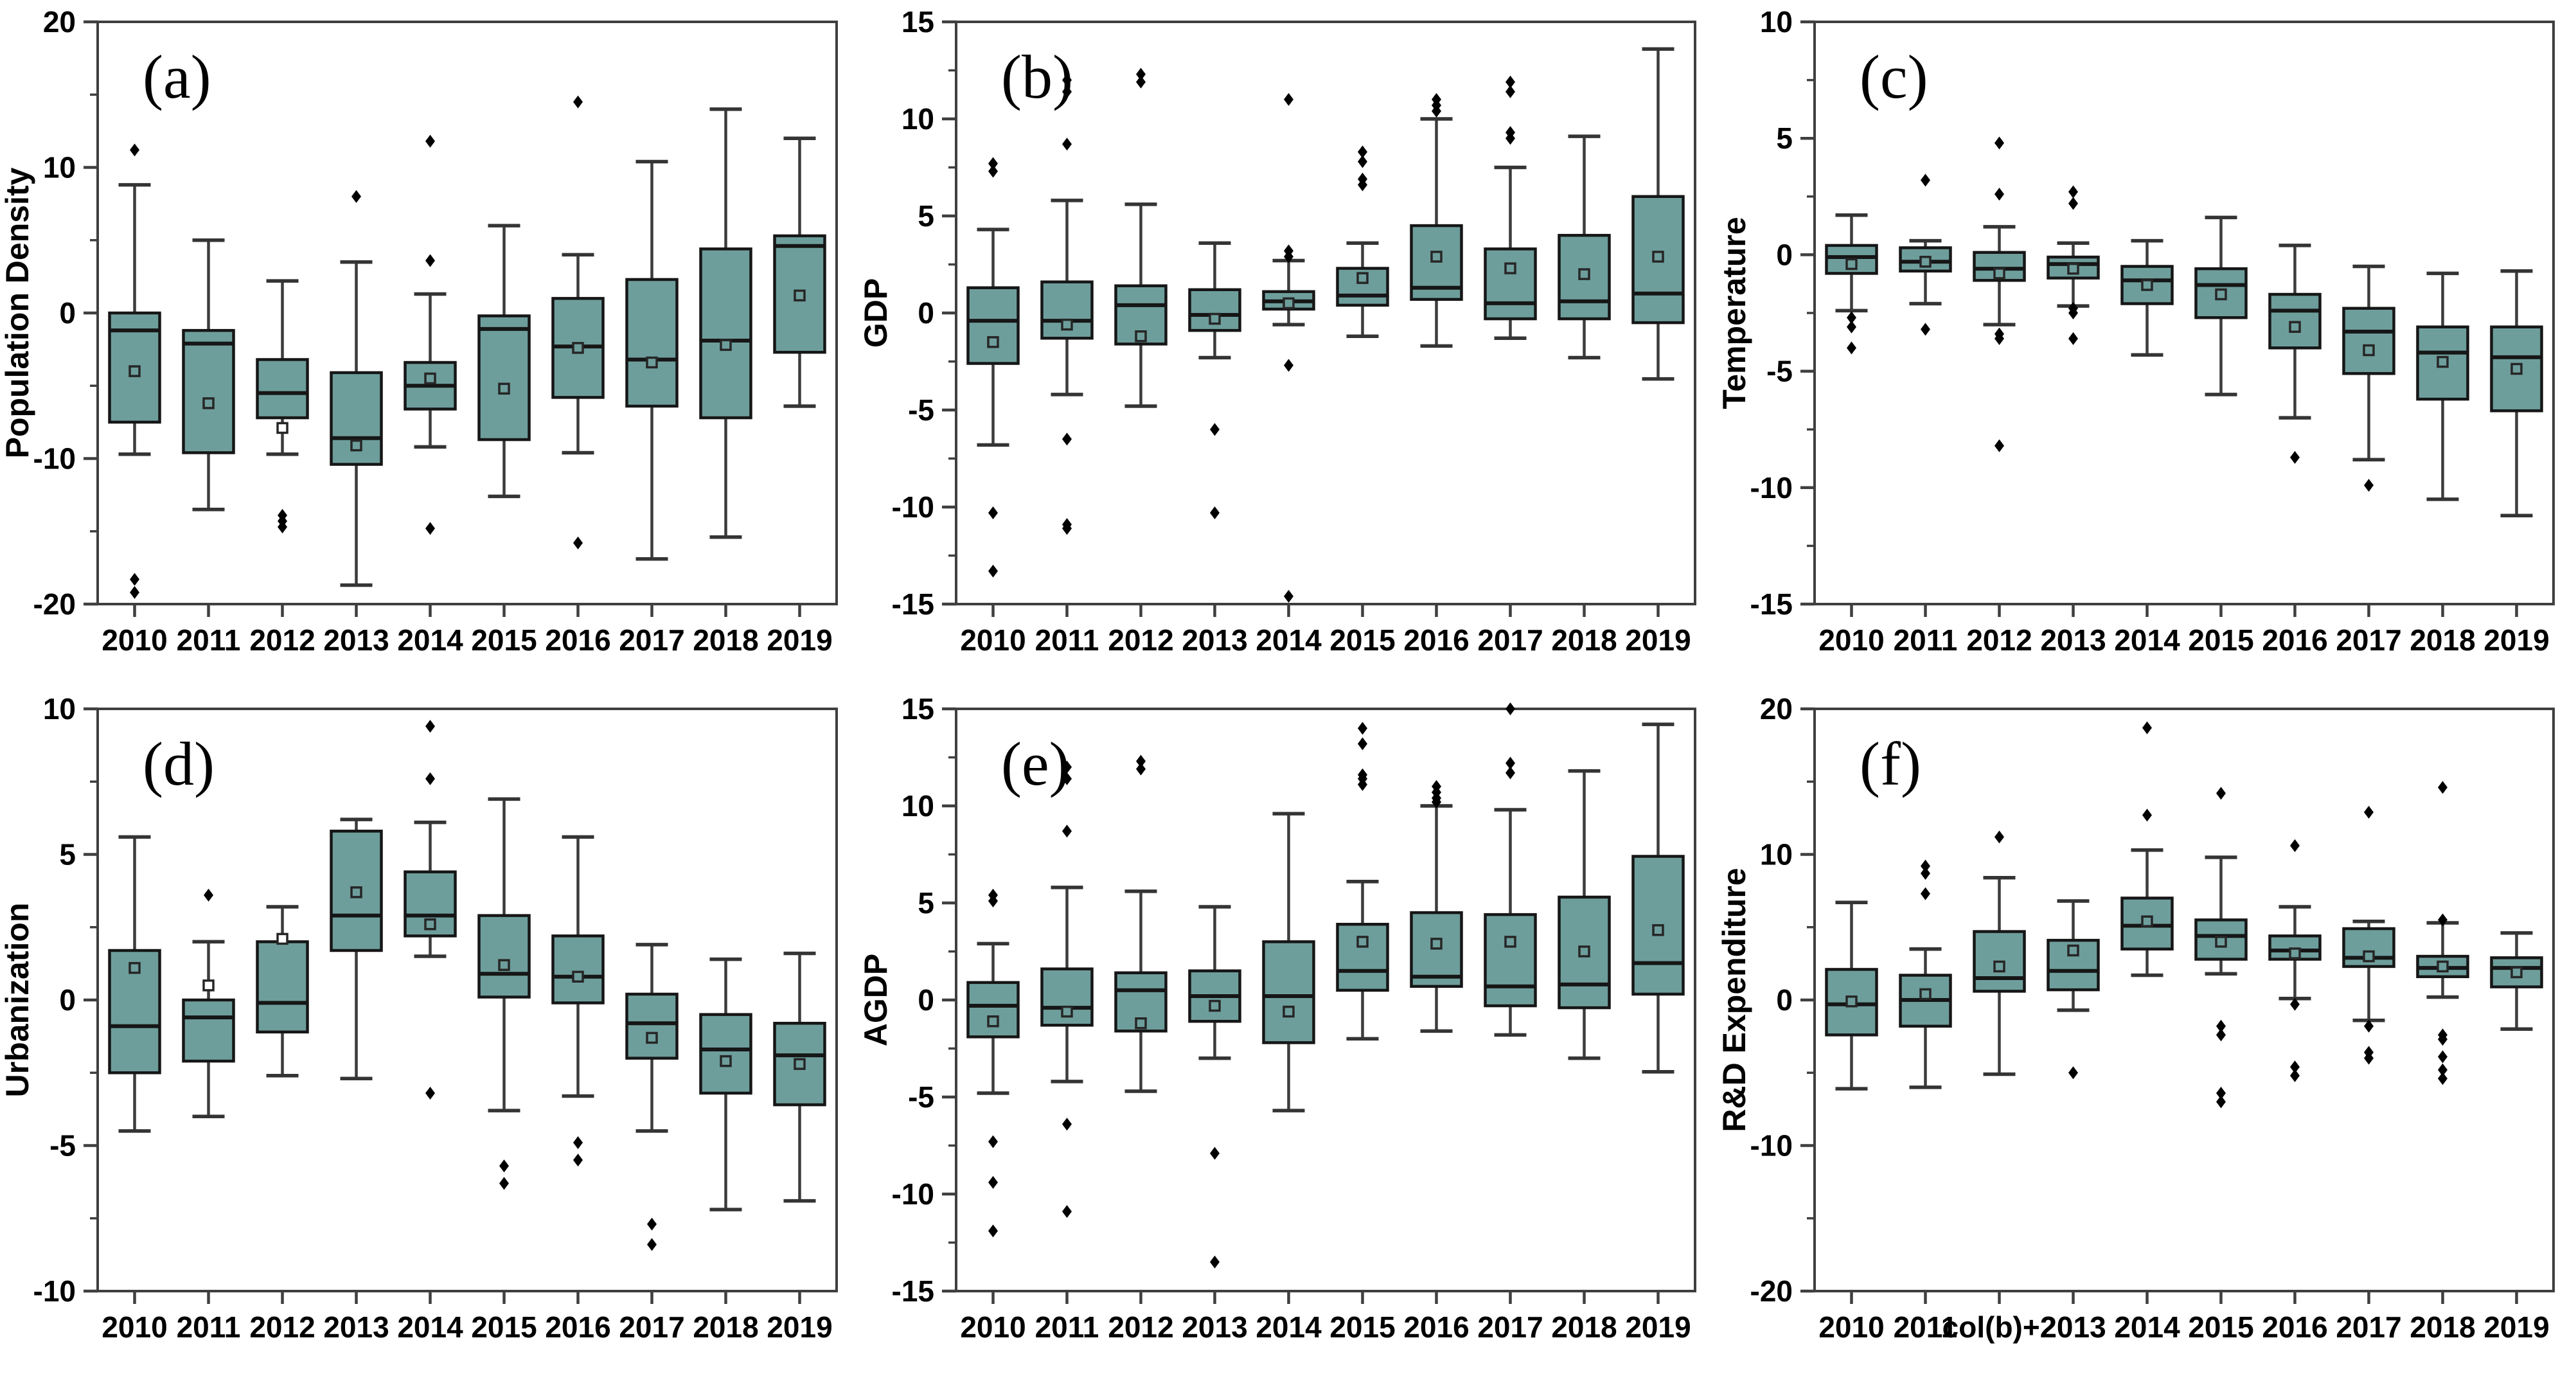  I want to click on box-group-2017, so click(652, 1097).